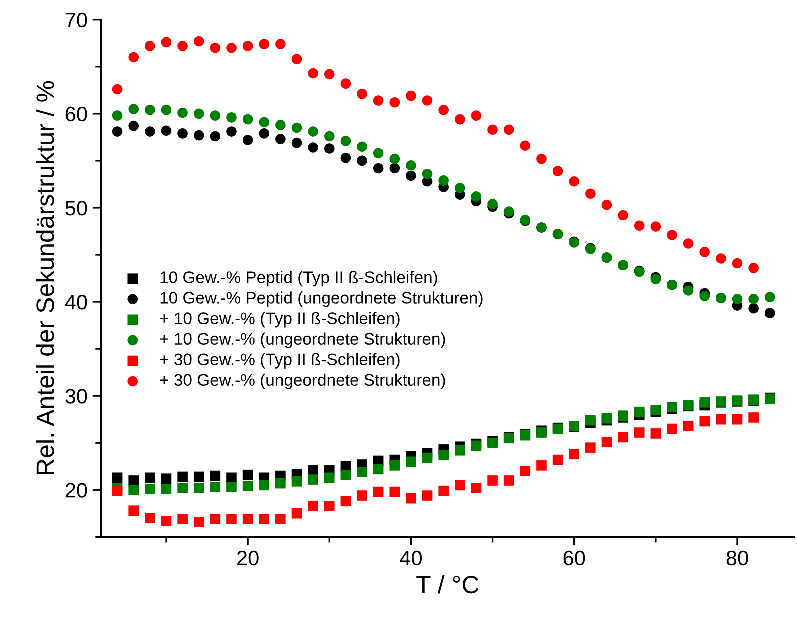  Describe the element at coordinates (575, 558) in the screenshot. I see `x-tick-label: 60` at that location.